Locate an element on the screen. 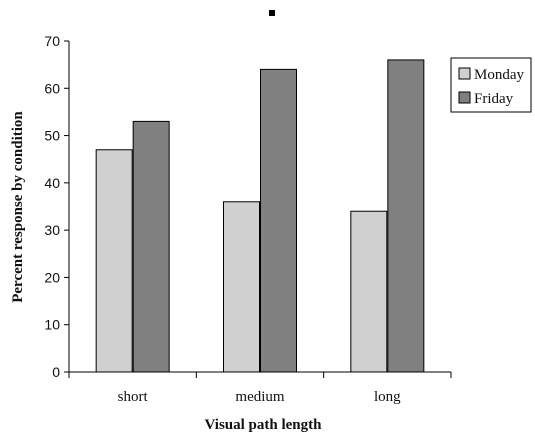  title-marker is located at coordinates (272, 13).